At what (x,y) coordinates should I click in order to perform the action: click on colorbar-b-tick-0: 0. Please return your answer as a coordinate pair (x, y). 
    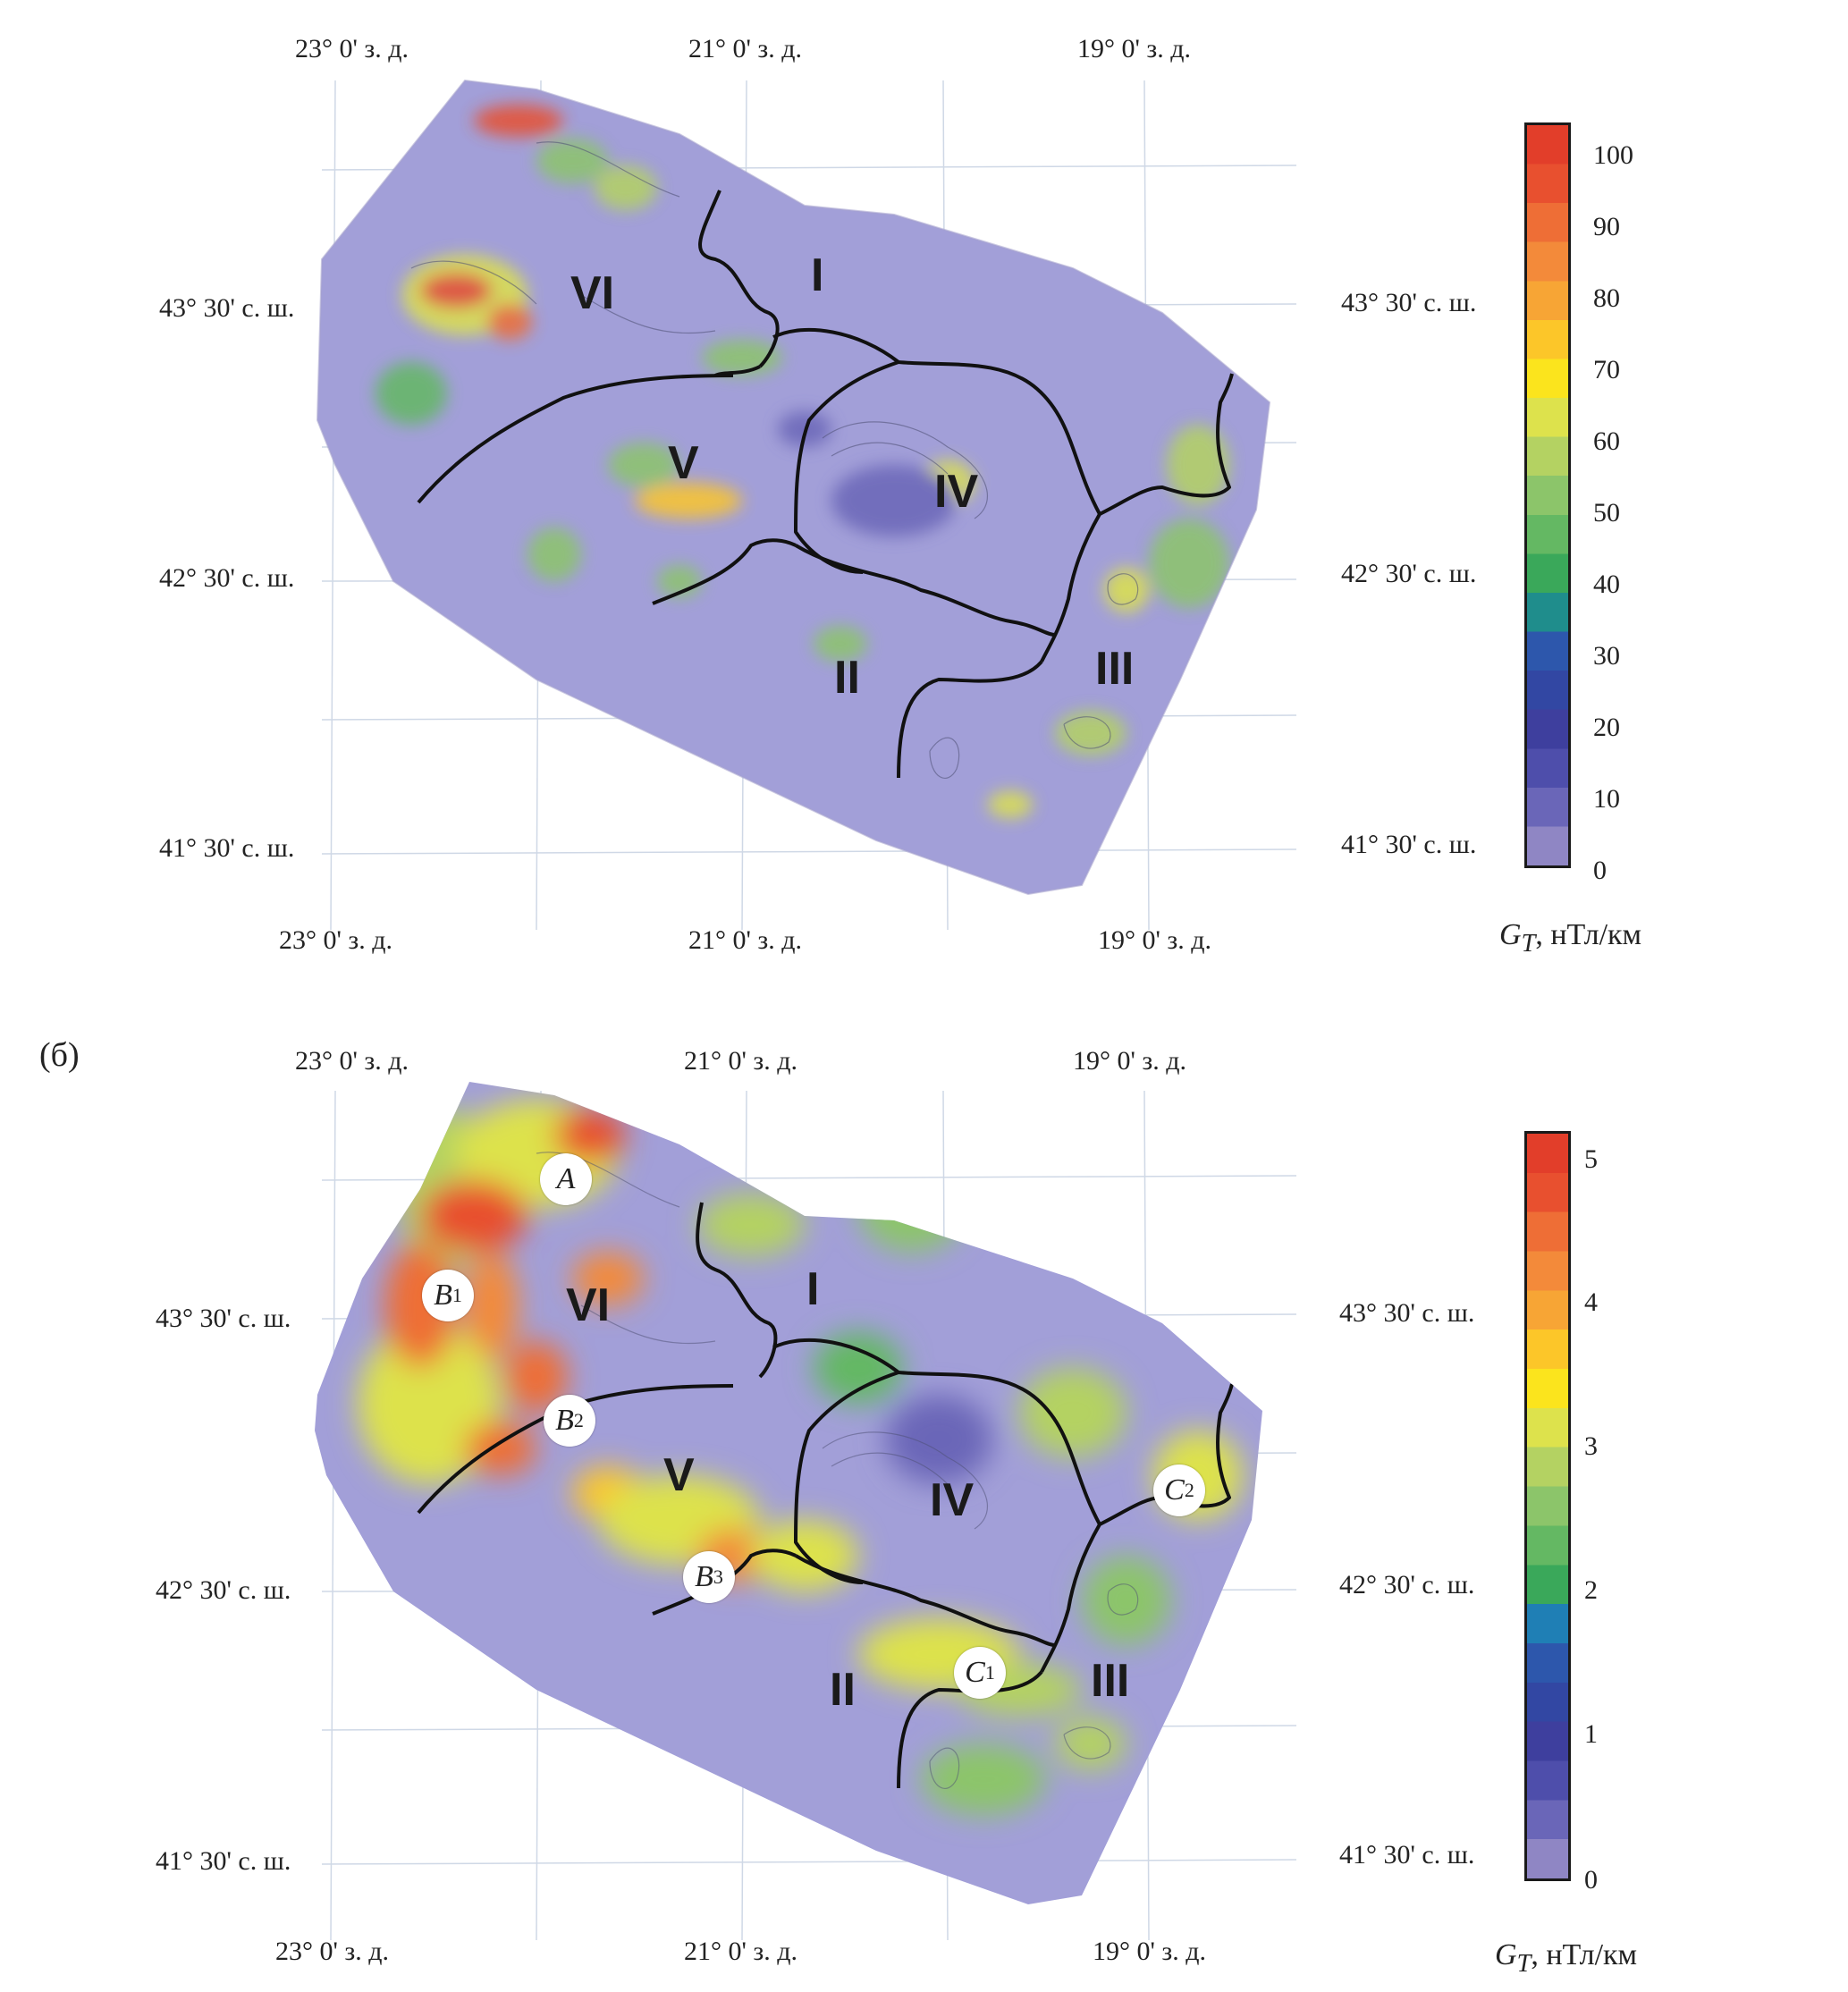
    Looking at the image, I should click on (1591, 1880).